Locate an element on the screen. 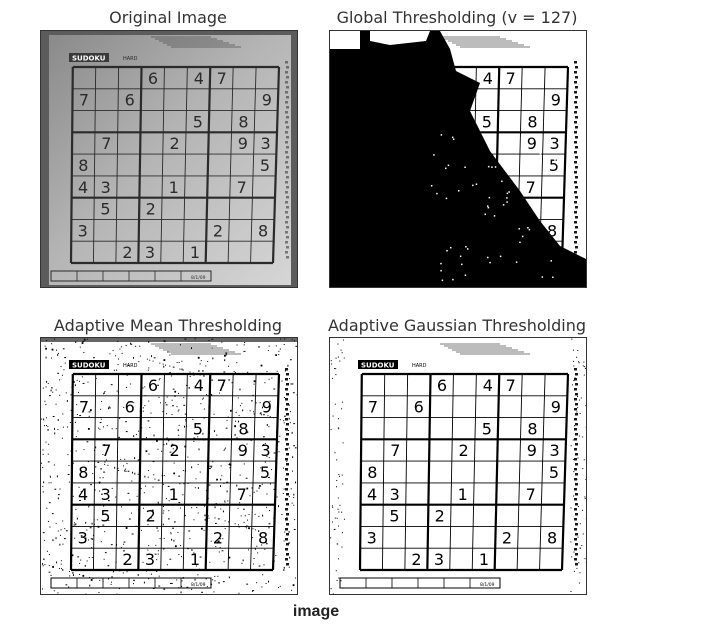 The height and width of the screenshot is (643, 705). panel-title-adaptive-mean: Adaptive Mean Thresholding is located at coordinates (168, 325).